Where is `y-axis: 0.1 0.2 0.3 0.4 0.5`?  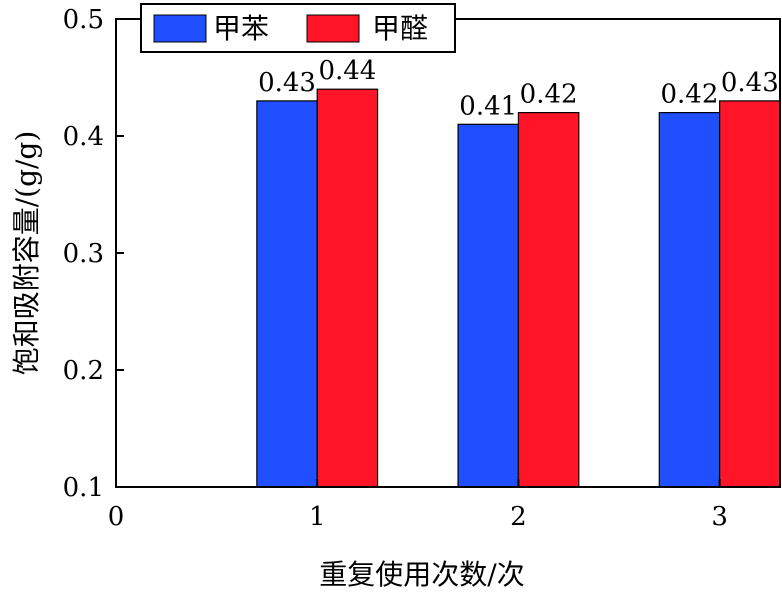
y-axis: 0.1 0.2 0.3 0.4 0.5 is located at coordinates (93, 254).